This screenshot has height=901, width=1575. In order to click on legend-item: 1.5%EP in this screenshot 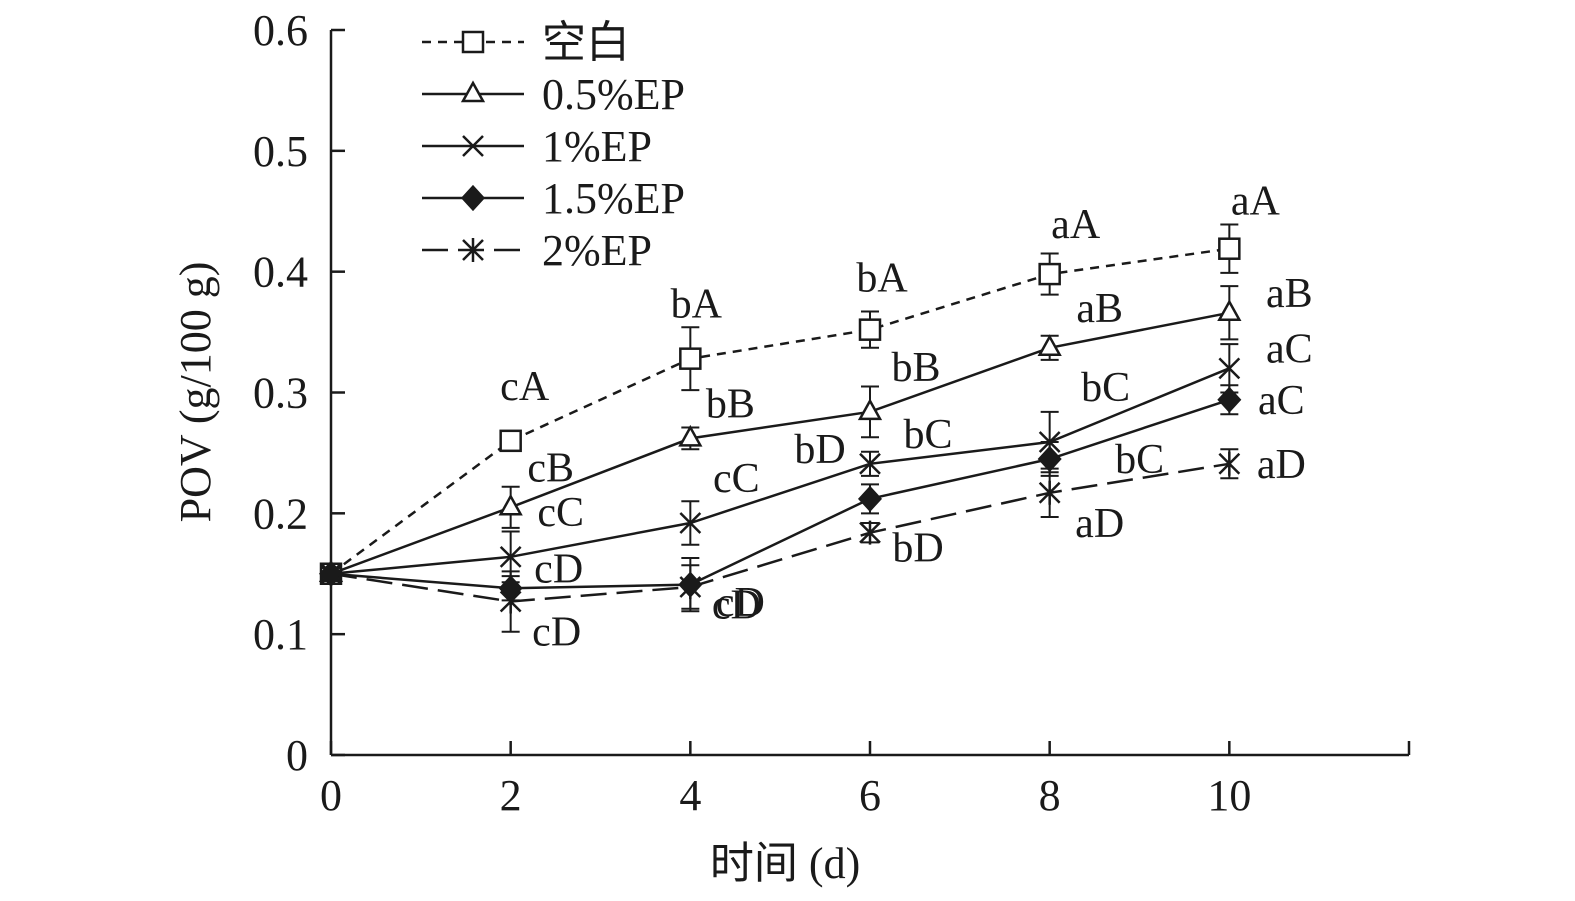, I will do `click(553, 198)`.